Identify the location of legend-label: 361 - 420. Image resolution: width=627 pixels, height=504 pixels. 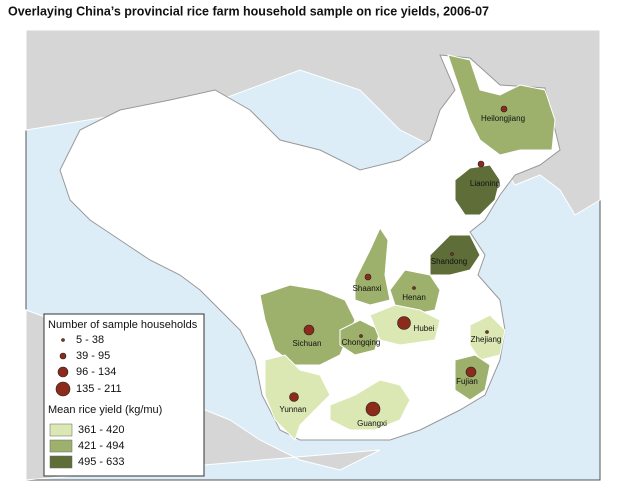
(101, 430).